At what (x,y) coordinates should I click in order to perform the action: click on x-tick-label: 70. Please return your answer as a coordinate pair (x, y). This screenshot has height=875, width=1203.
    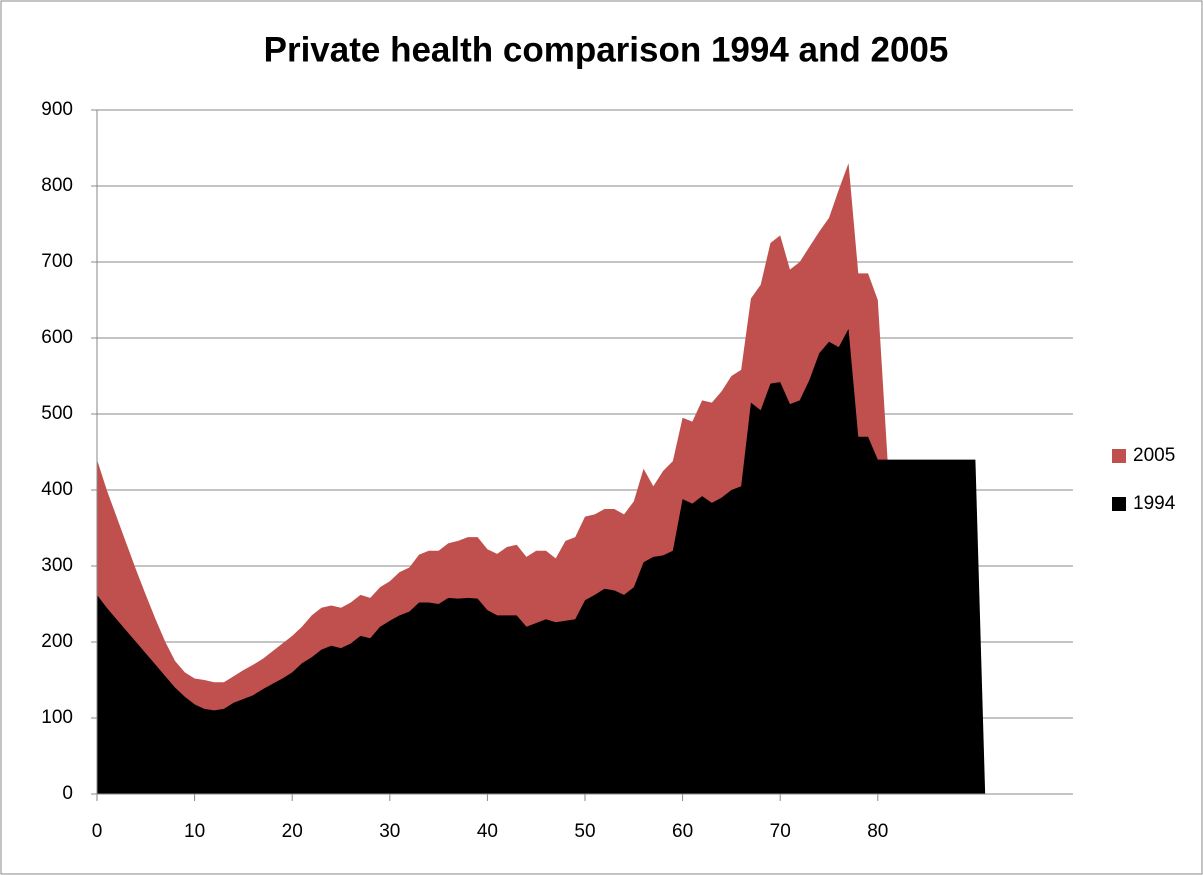
    Looking at the image, I should click on (780, 831).